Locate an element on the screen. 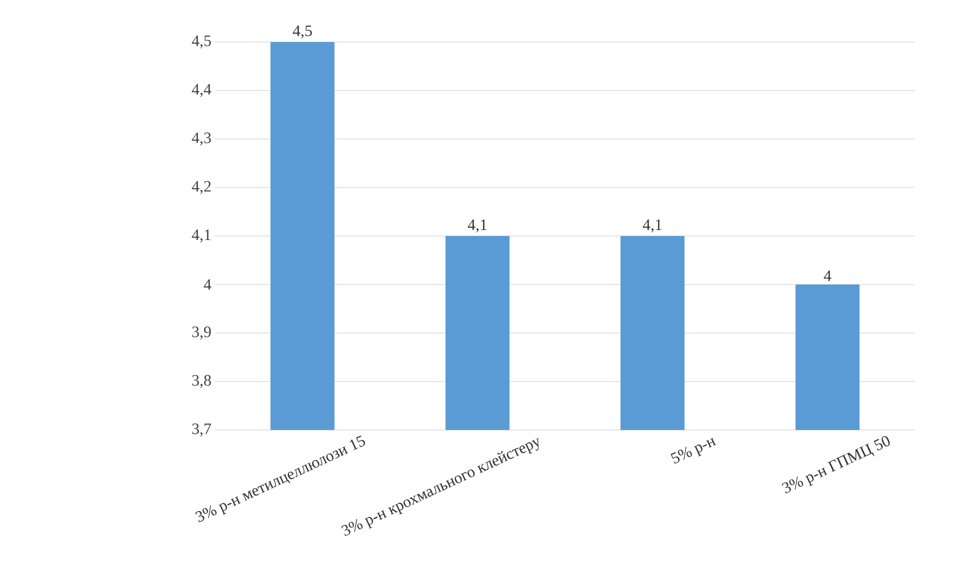 This screenshot has width=953, height=577. y-tick-label: 4,2 is located at coordinates (201, 187).